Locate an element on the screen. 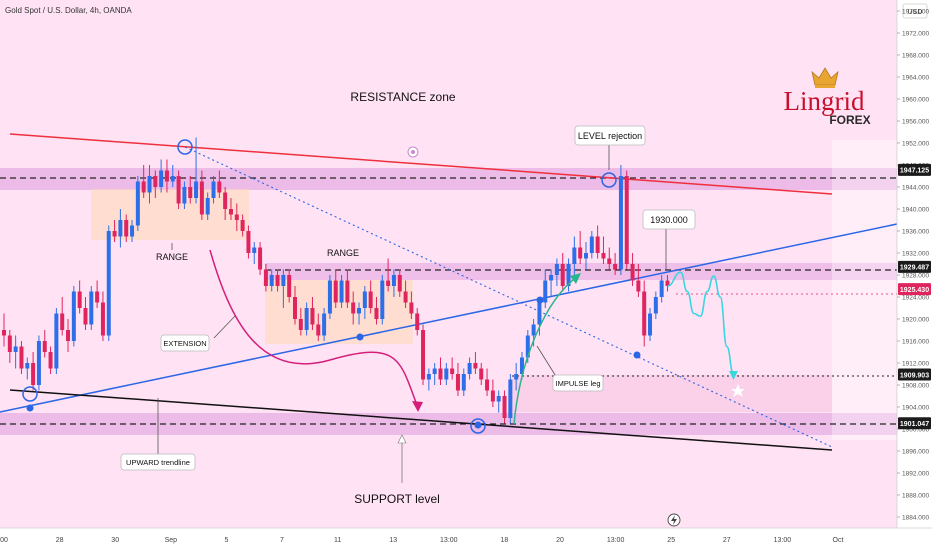 The height and width of the screenshot is (555, 932). brand-name: Lingrid is located at coordinates (824, 101).